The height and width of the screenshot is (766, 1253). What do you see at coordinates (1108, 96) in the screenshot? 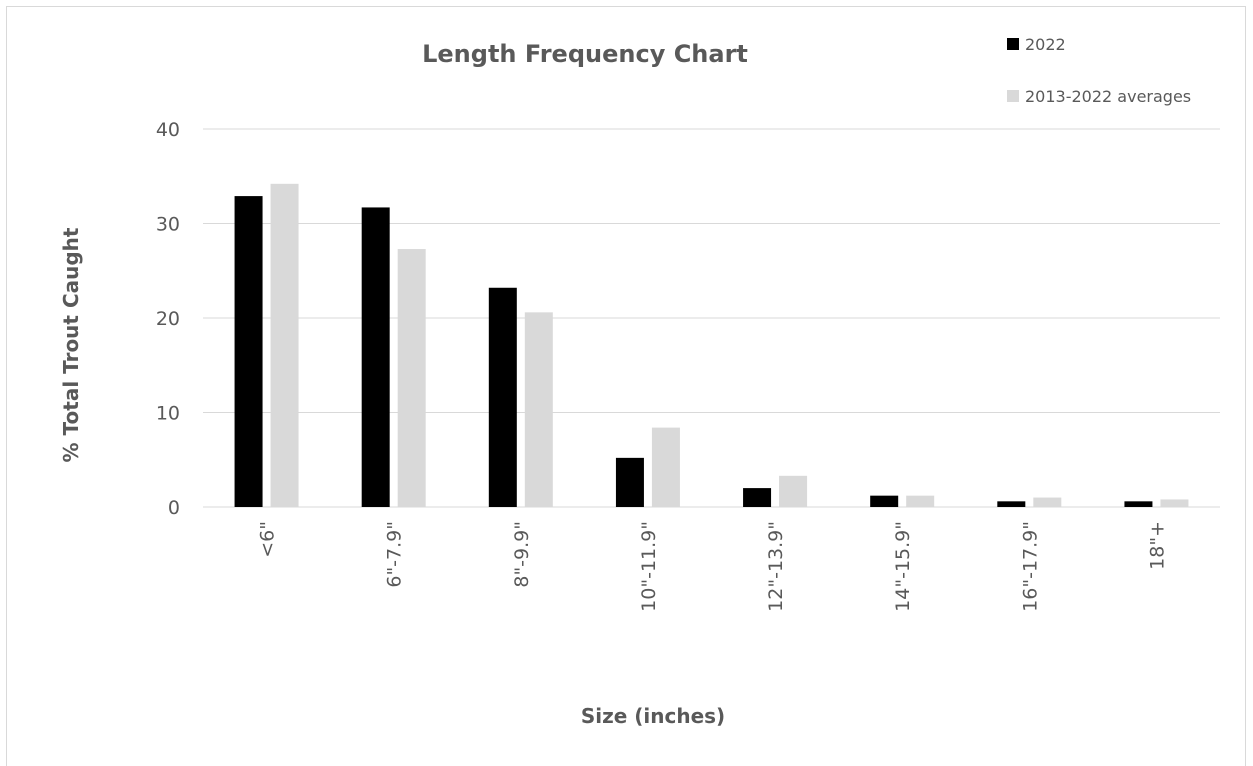
I see `legend-label: 2013-2022 averages` at bounding box center [1108, 96].